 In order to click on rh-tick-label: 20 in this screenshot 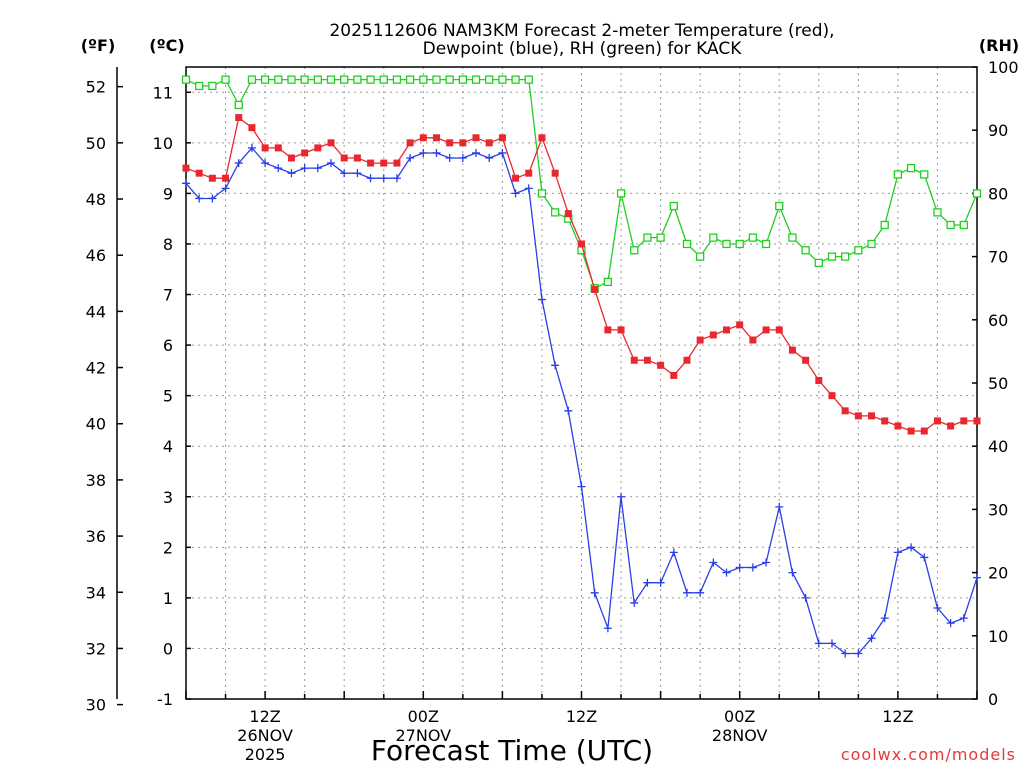, I will do `click(998, 573)`.